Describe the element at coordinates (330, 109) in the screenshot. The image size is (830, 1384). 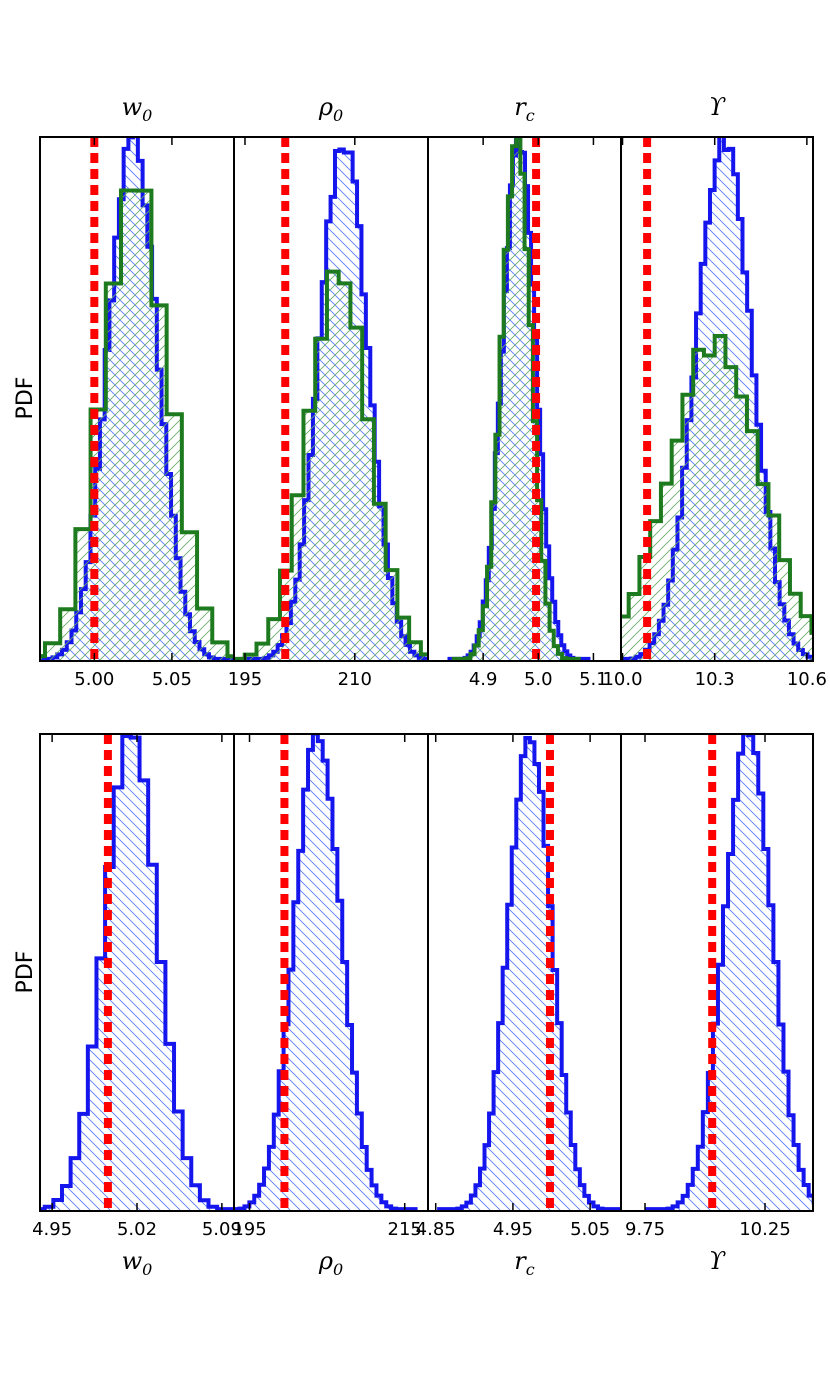
I see `panel-title: ρ0` at that location.